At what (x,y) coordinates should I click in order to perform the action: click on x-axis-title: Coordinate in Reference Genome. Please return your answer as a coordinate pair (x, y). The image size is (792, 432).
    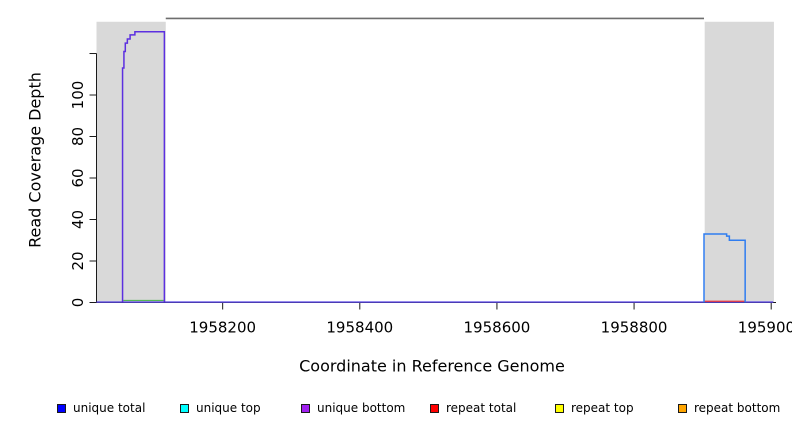
    Looking at the image, I should click on (432, 366).